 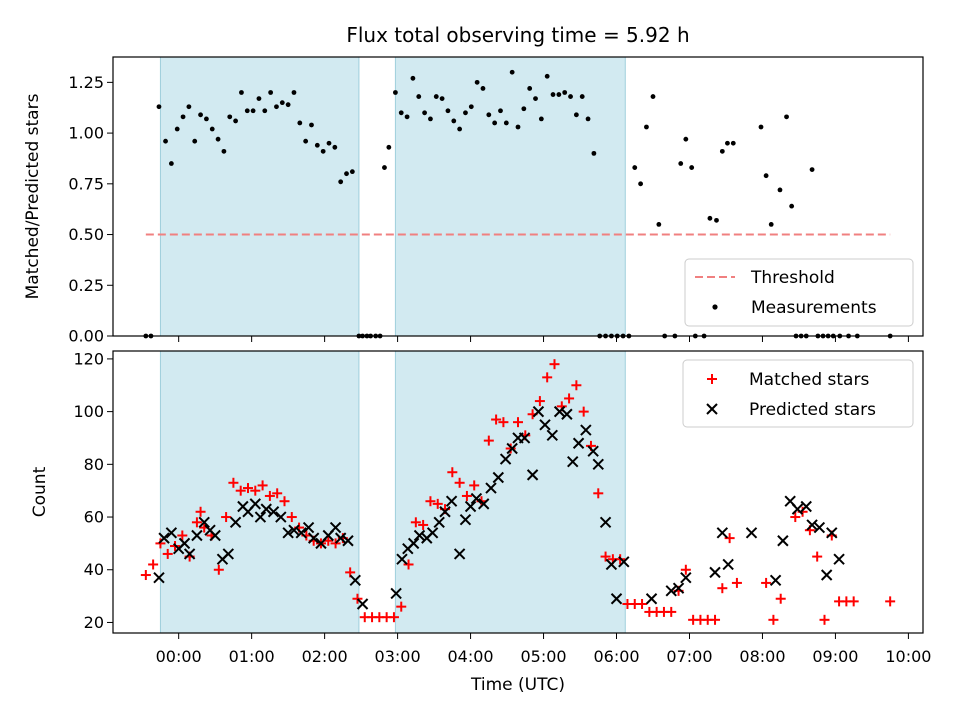 What do you see at coordinates (471, 656) in the screenshot?
I see `bottom-xtick-label: 04:00` at bounding box center [471, 656].